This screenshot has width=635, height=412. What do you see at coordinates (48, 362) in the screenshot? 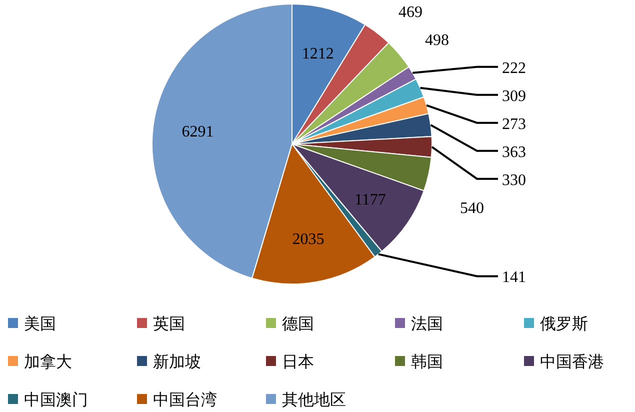
I see `legend-label: 加拿大` at bounding box center [48, 362].